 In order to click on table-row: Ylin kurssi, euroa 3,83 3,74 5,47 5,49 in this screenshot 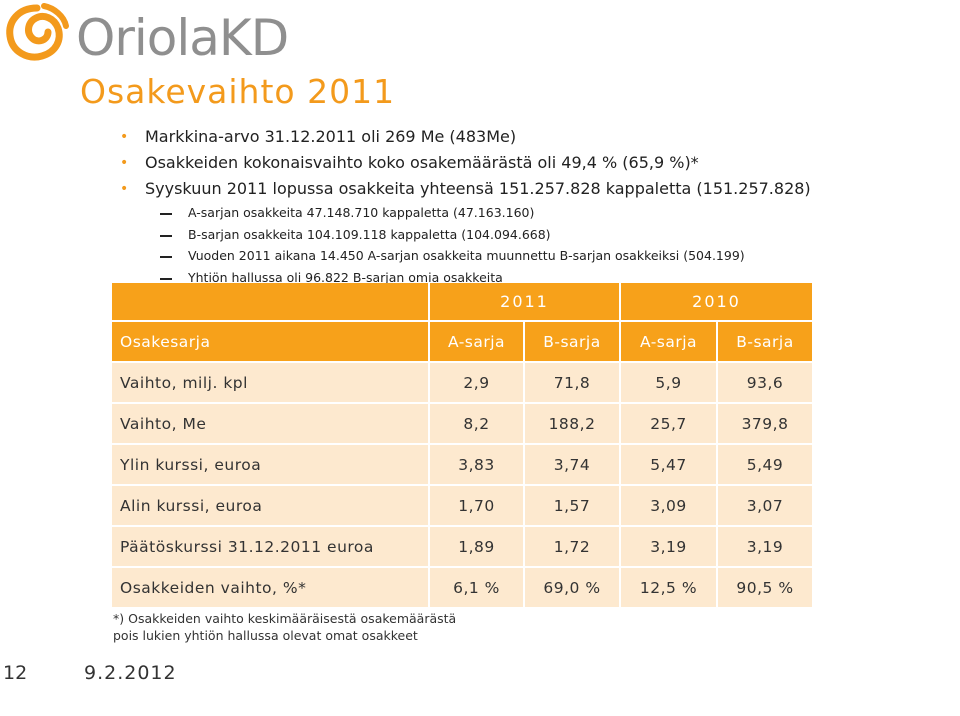, I will do `click(462, 465)`.